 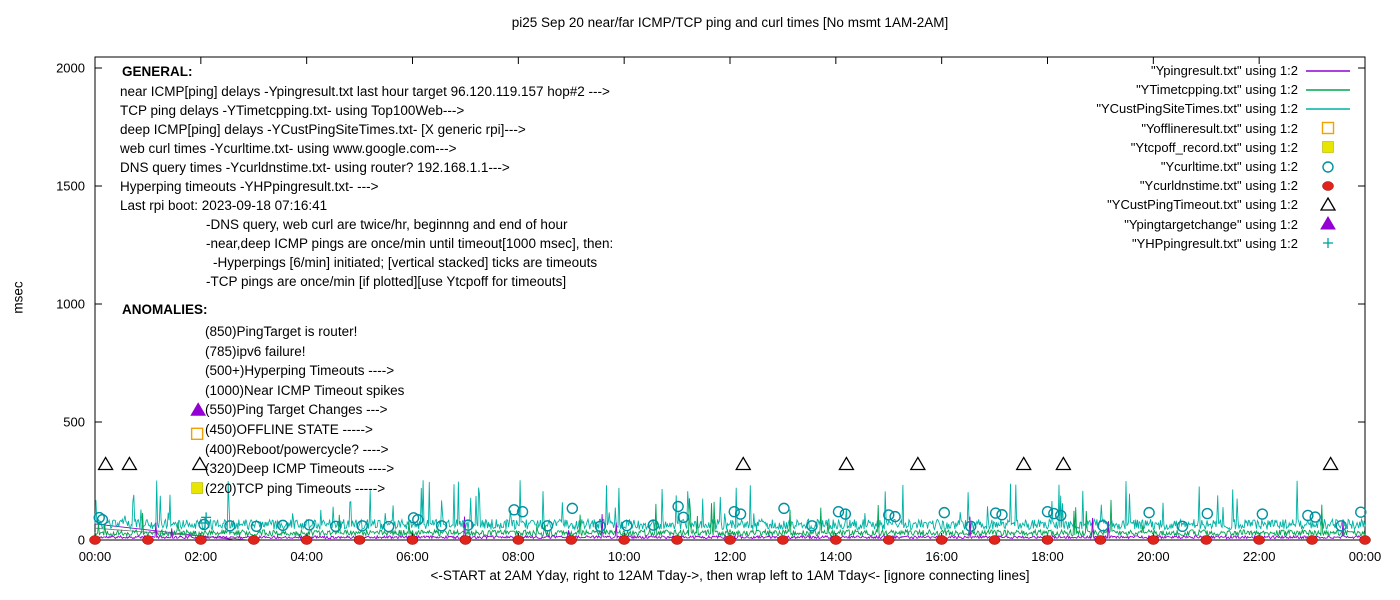 I want to click on x-tick-label: 02:00, so click(x=201, y=556).